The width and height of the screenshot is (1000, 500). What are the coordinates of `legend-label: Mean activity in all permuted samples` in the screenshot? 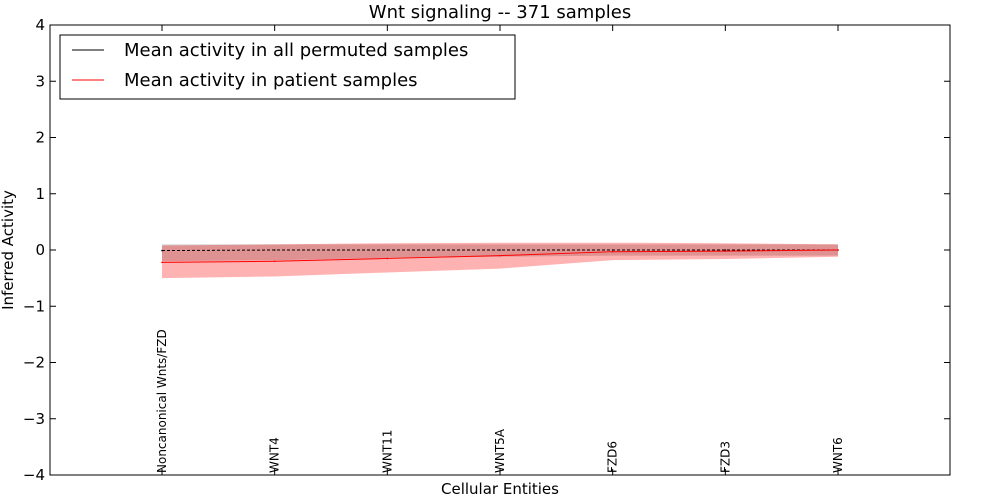 It's located at (296, 50).